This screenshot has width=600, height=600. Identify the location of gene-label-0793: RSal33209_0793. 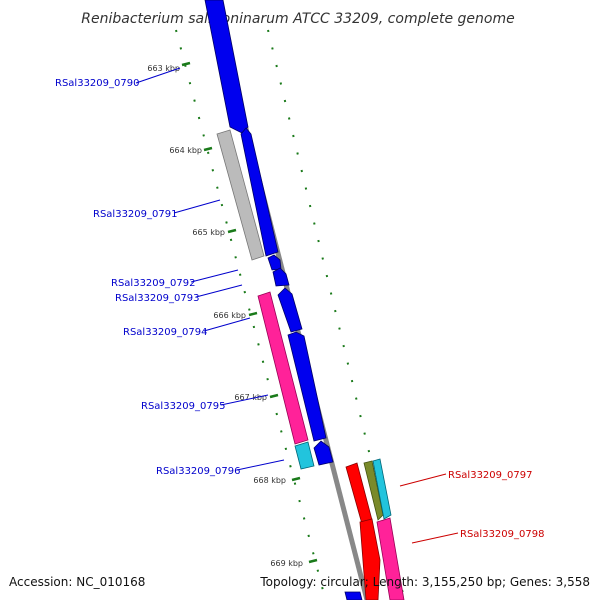
(157, 298).